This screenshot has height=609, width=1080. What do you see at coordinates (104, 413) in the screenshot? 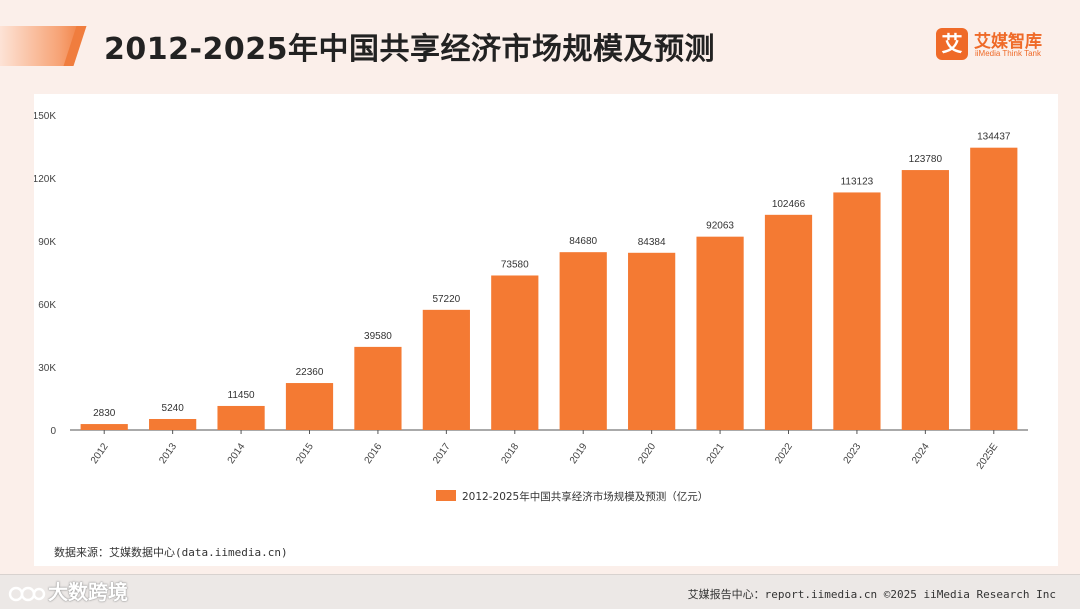
I see `data-label-2012: 2830` at bounding box center [104, 413].